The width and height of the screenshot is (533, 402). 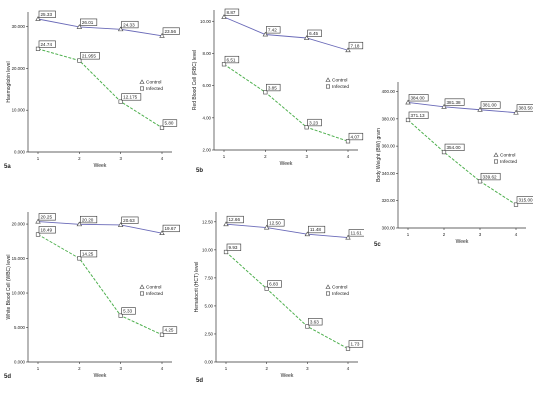 I want to click on x-tick-label: 4, so click(x=348, y=156).